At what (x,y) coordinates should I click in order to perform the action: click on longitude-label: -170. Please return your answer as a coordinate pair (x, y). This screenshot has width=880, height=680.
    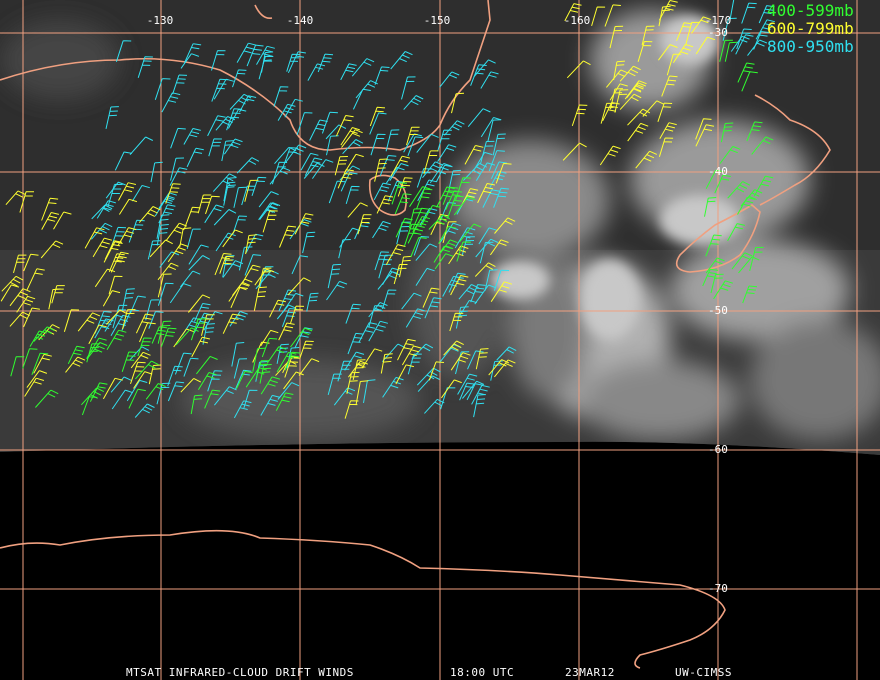
    Looking at the image, I should click on (718, 20).